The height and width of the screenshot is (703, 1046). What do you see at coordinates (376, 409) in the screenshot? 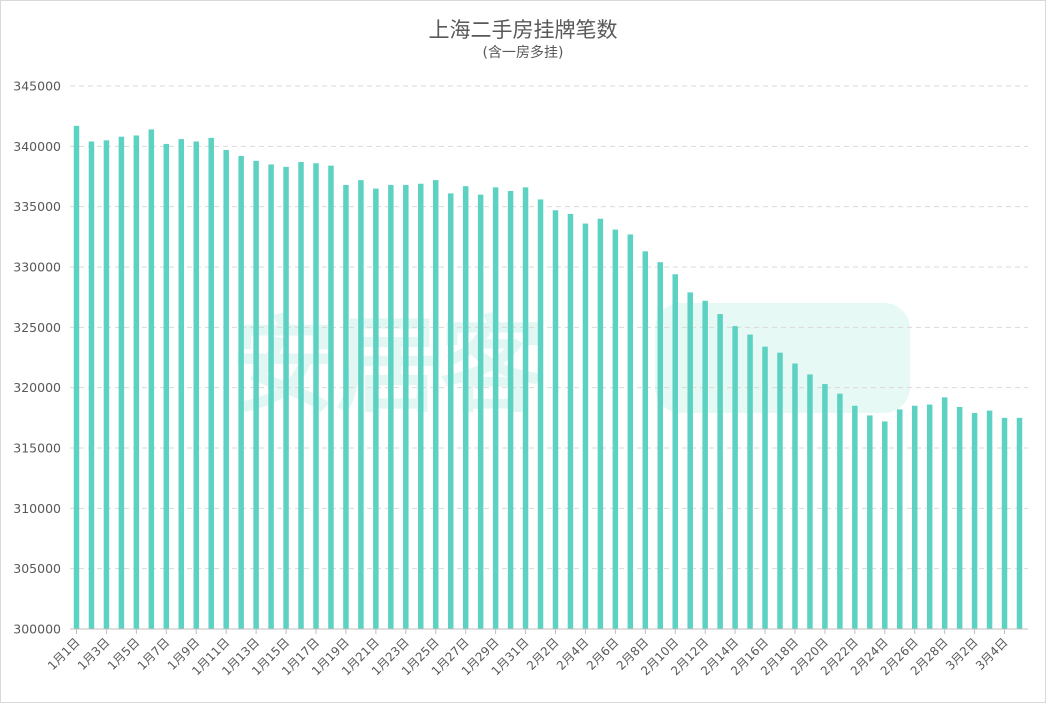
I see `bar-1月21日` at bounding box center [376, 409].